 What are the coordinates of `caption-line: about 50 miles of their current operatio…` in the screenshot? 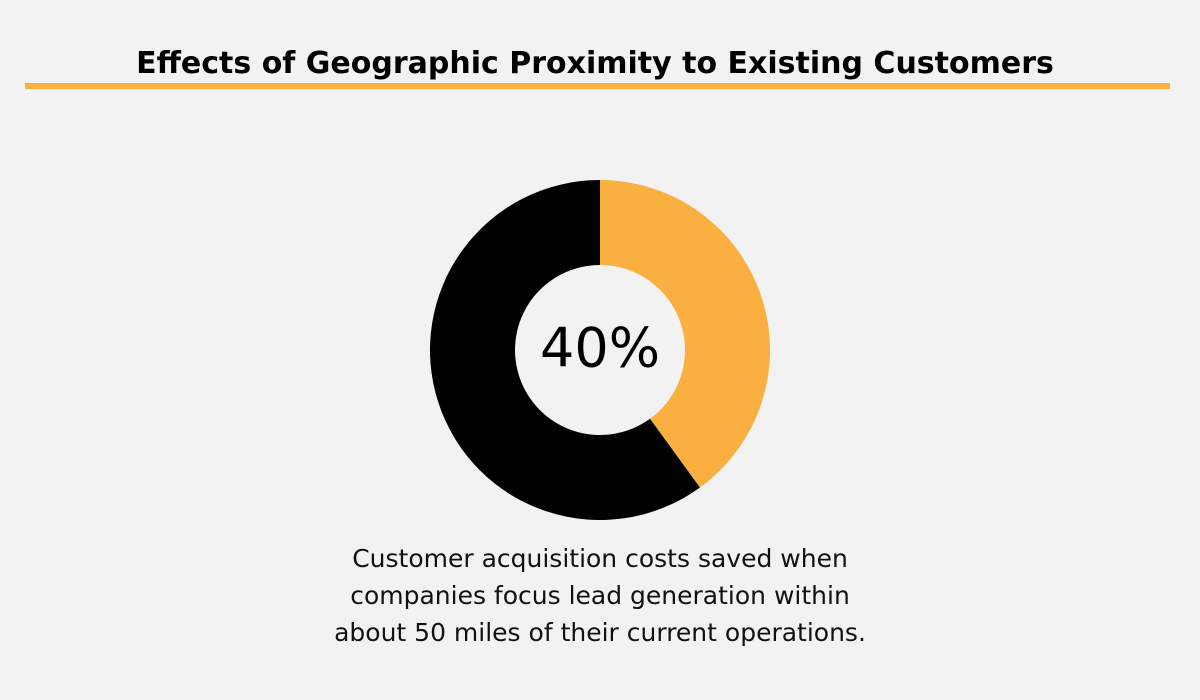 It's located at (600, 632).